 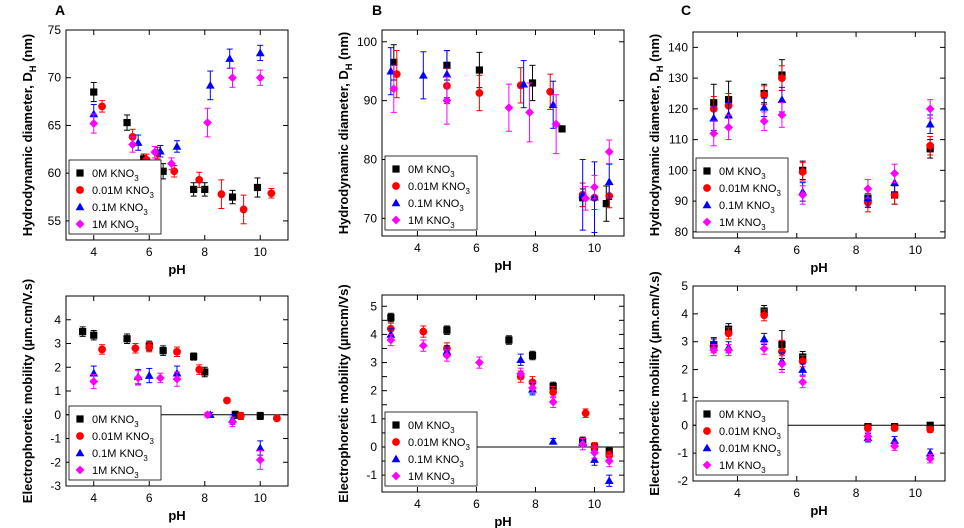 I want to click on y-tick-label: 70, so click(x=371, y=218).